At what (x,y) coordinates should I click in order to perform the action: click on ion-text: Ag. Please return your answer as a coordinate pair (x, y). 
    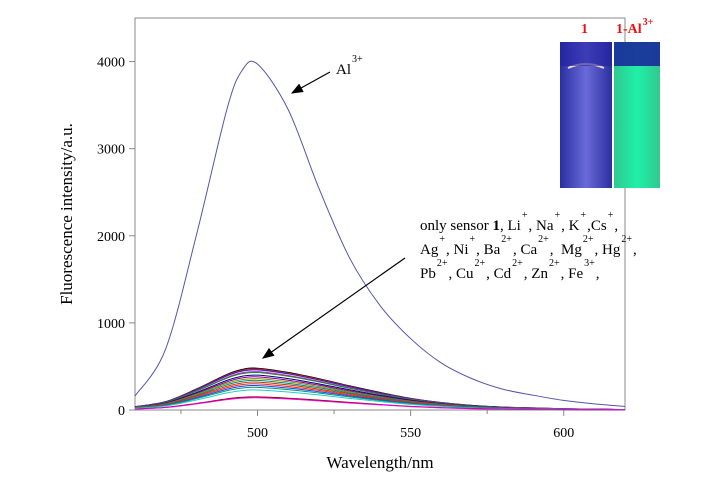
    Looking at the image, I should click on (429, 250).